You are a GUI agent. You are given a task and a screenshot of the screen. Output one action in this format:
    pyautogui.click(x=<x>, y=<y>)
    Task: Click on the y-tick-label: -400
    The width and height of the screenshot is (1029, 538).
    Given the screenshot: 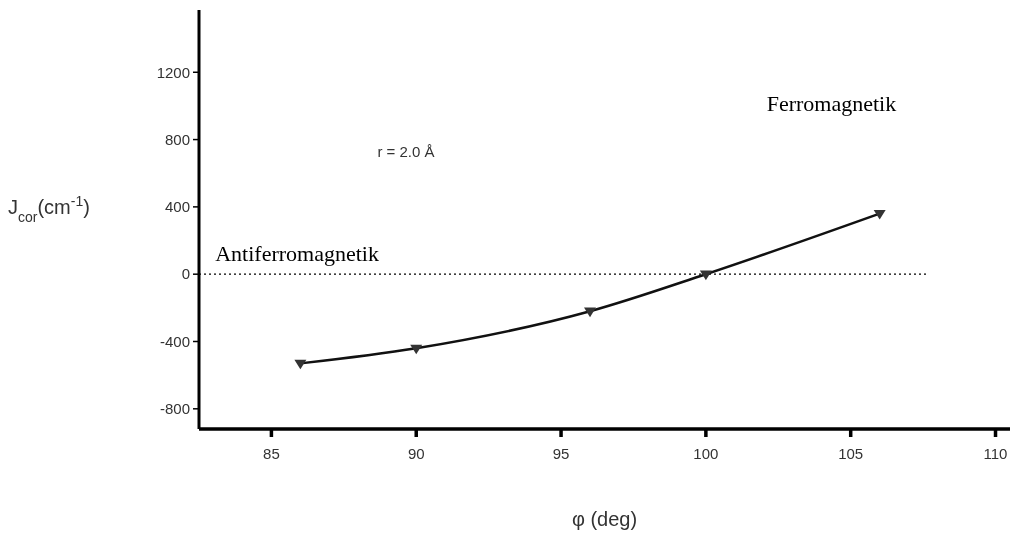 What is the action you would take?
    pyautogui.click(x=174, y=341)
    